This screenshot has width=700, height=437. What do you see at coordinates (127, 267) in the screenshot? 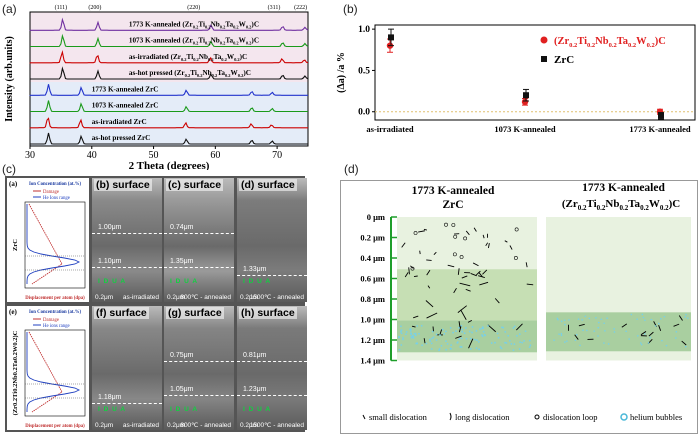
I see `sem-depth-line` at bounding box center [127, 267].